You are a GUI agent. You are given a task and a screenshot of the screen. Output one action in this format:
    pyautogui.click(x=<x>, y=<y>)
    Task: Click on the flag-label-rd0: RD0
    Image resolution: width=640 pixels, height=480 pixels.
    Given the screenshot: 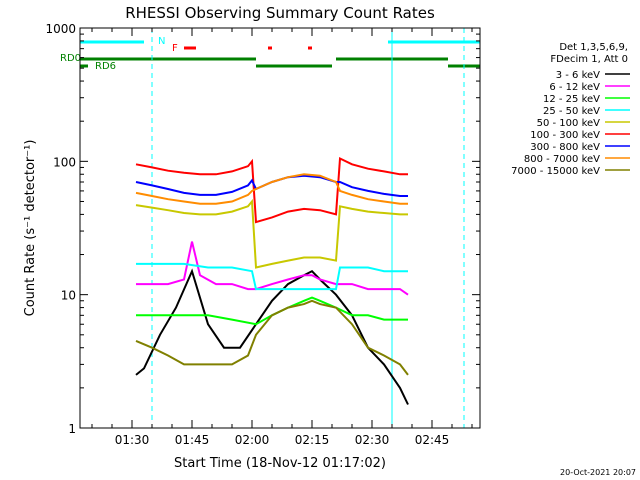 What is the action you would take?
    pyautogui.click(x=70, y=58)
    